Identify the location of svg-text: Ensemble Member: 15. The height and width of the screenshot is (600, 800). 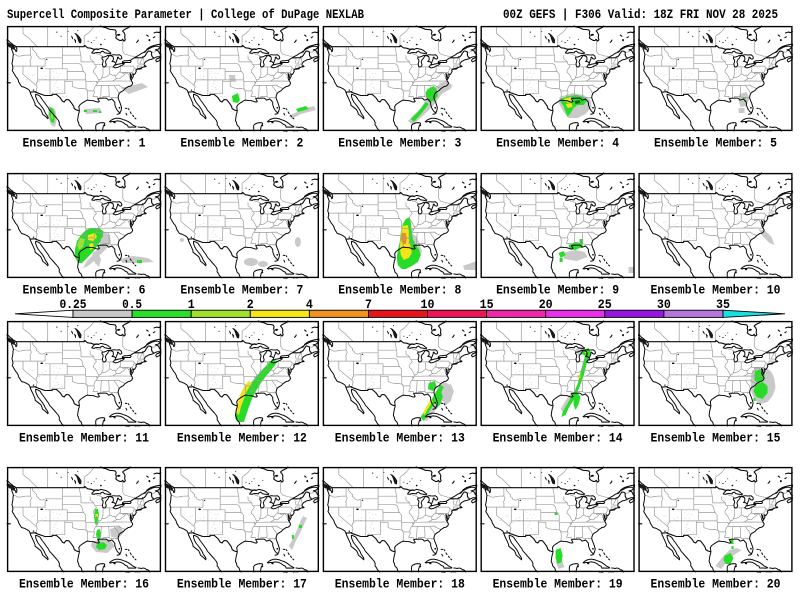
(716, 439).